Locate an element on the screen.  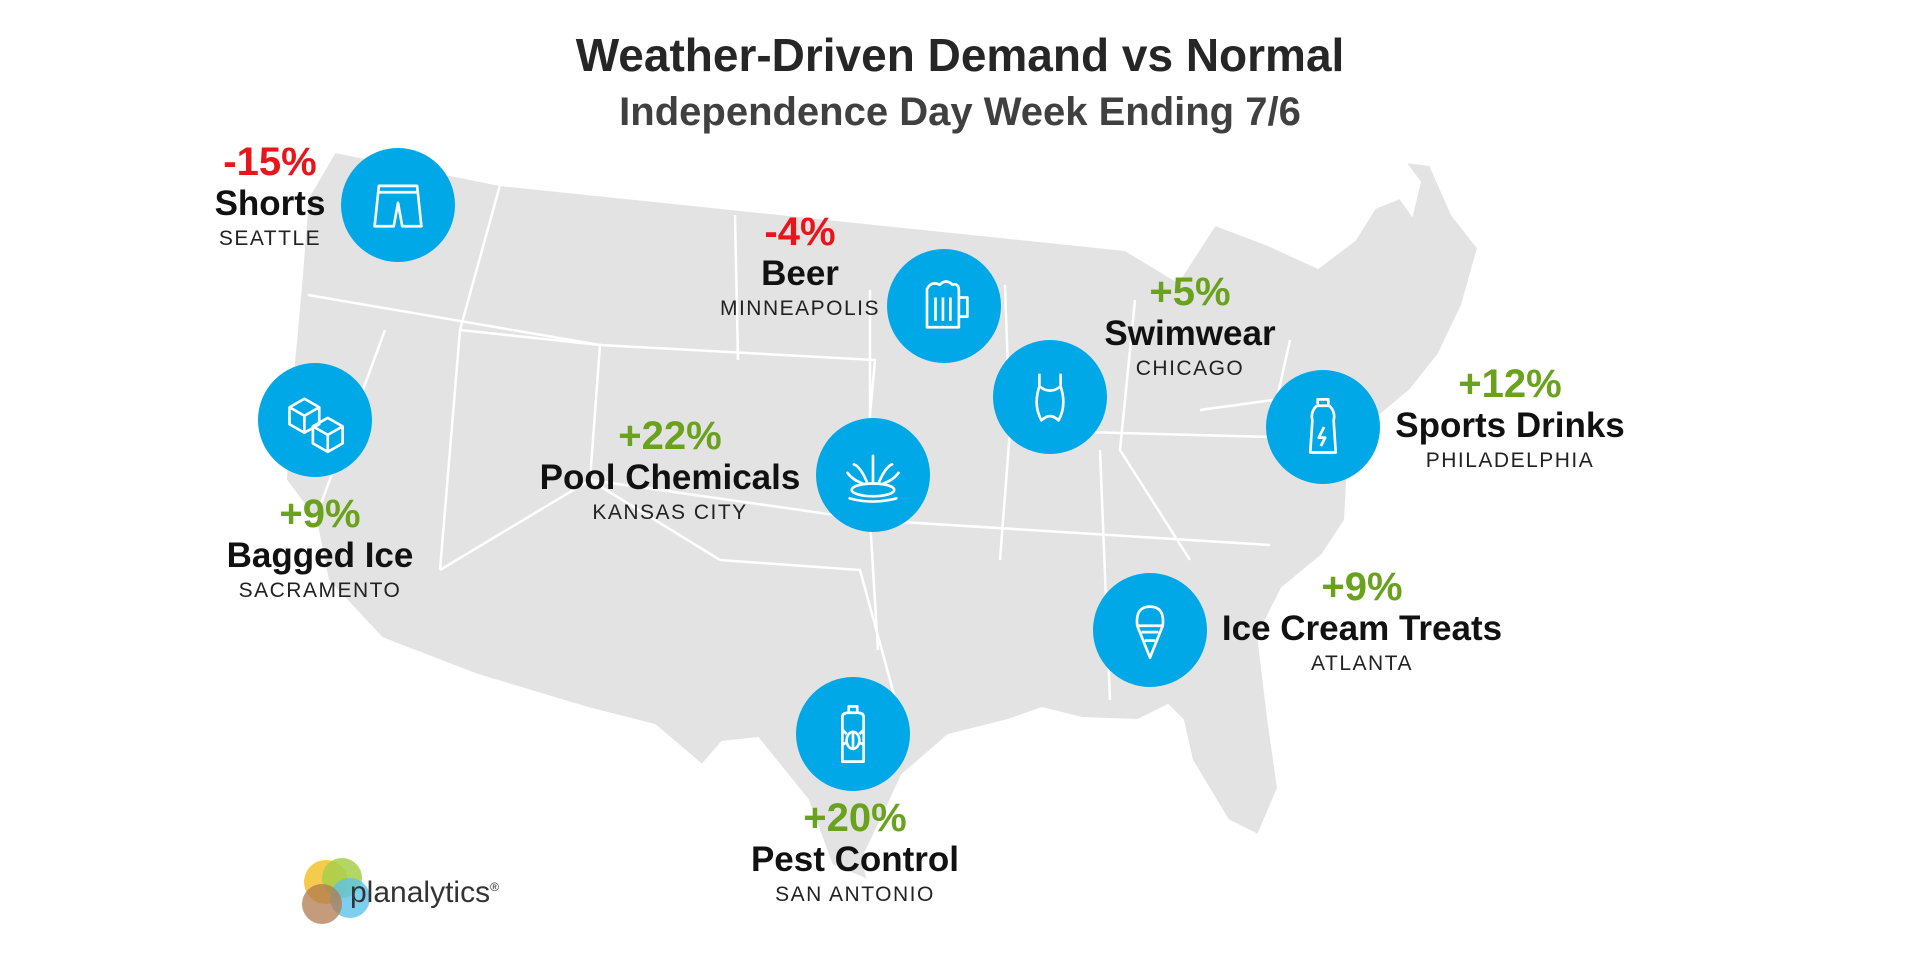
chart-title: Weather-Driven Demand vs Normal is located at coordinates (960, 55).